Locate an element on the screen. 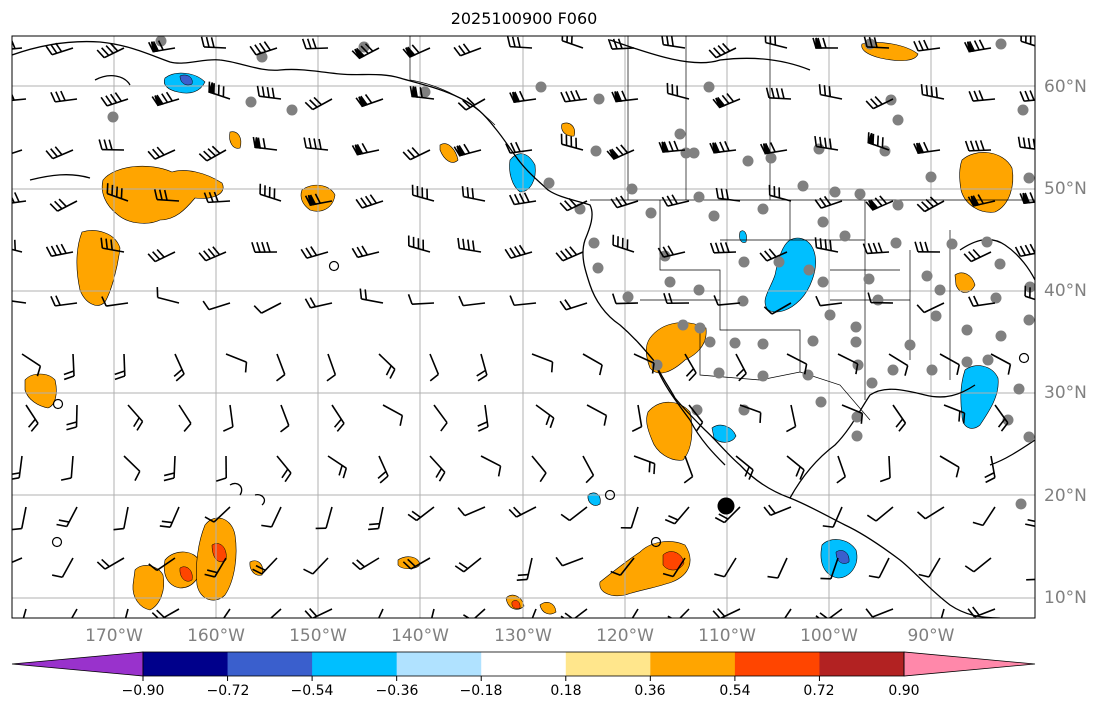 Image resolution: width=1105 pixels, height=712 pixels. colorbar-tick-label: 0.18 is located at coordinates (566, 691).